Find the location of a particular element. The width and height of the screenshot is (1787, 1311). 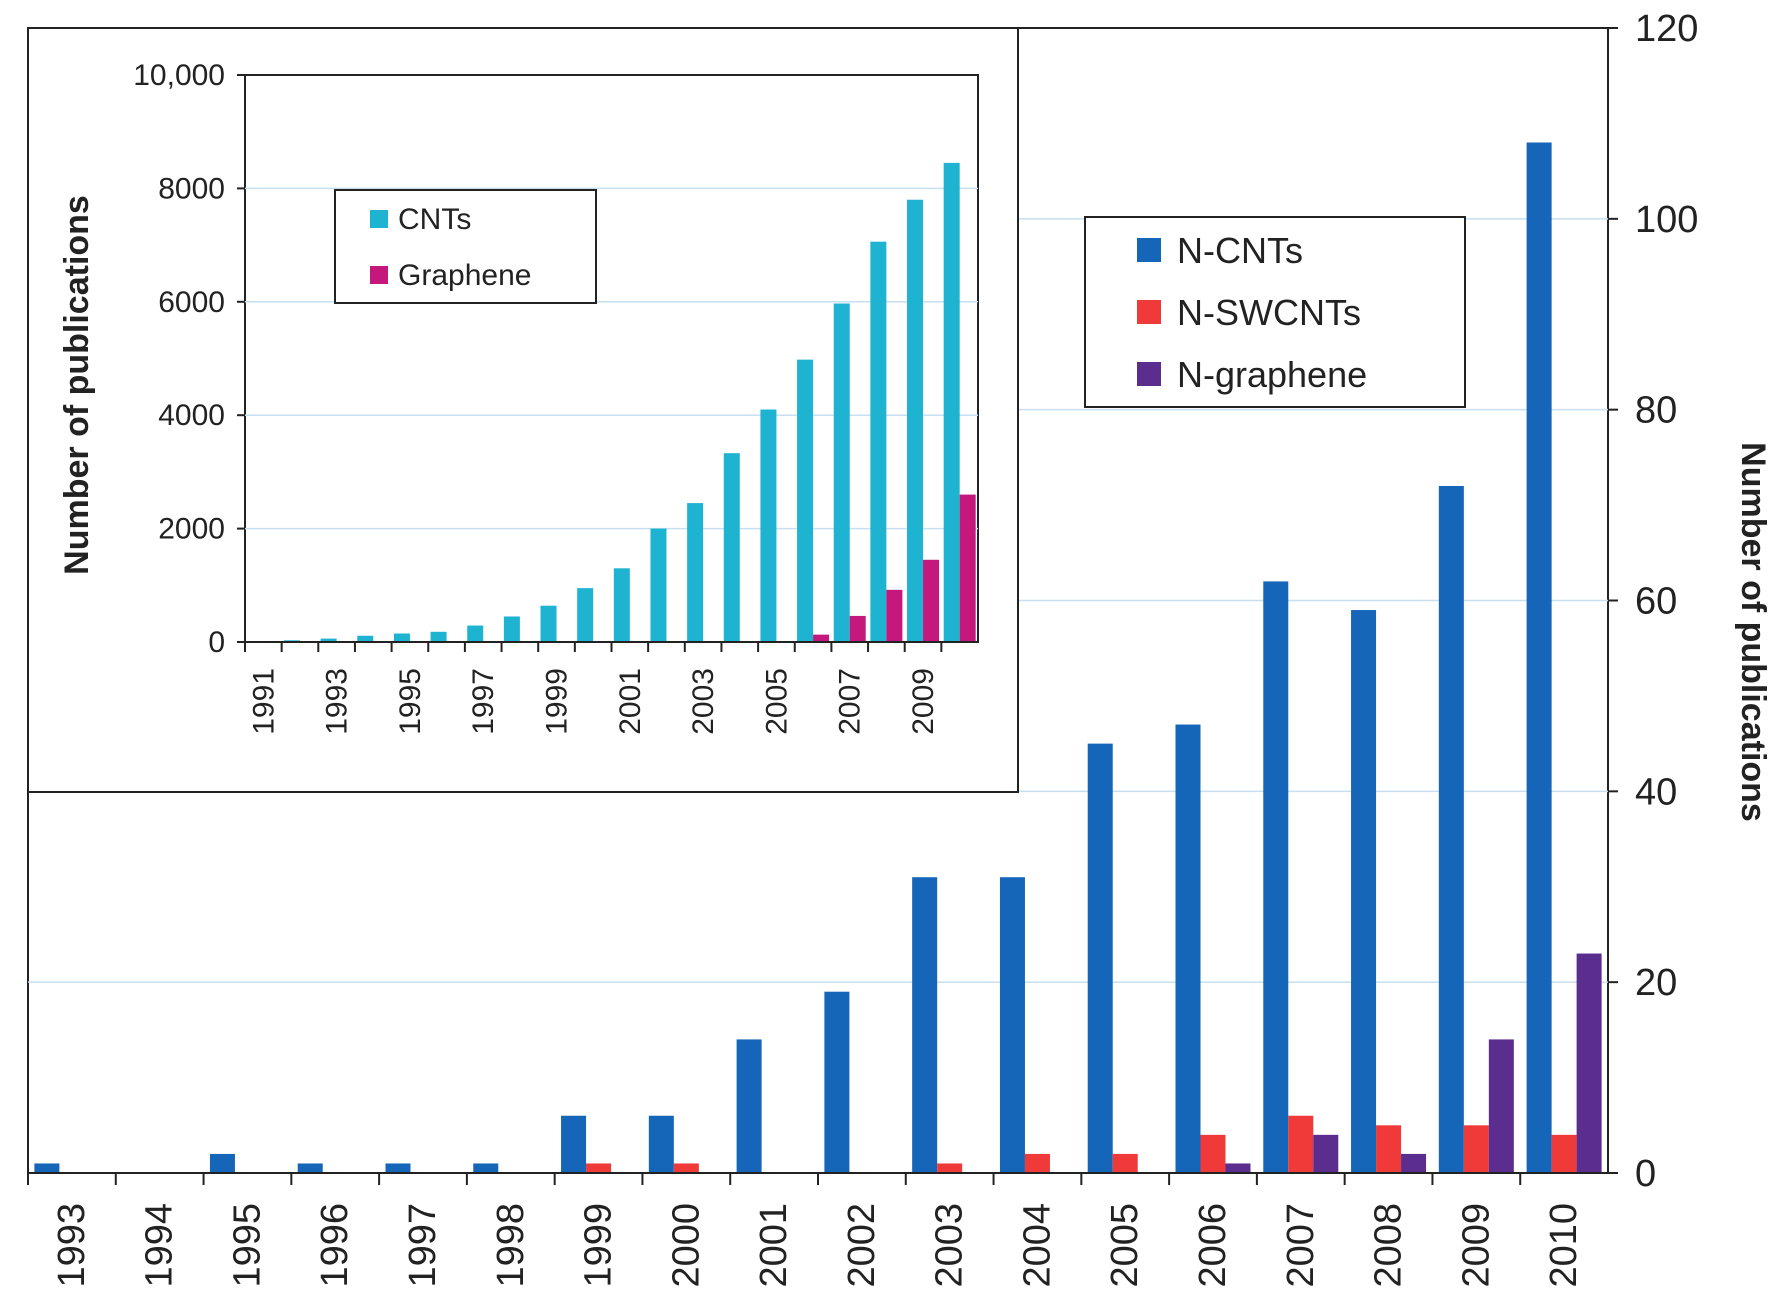

main-x-tick-label: 2002 is located at coordinates (862, 1245).